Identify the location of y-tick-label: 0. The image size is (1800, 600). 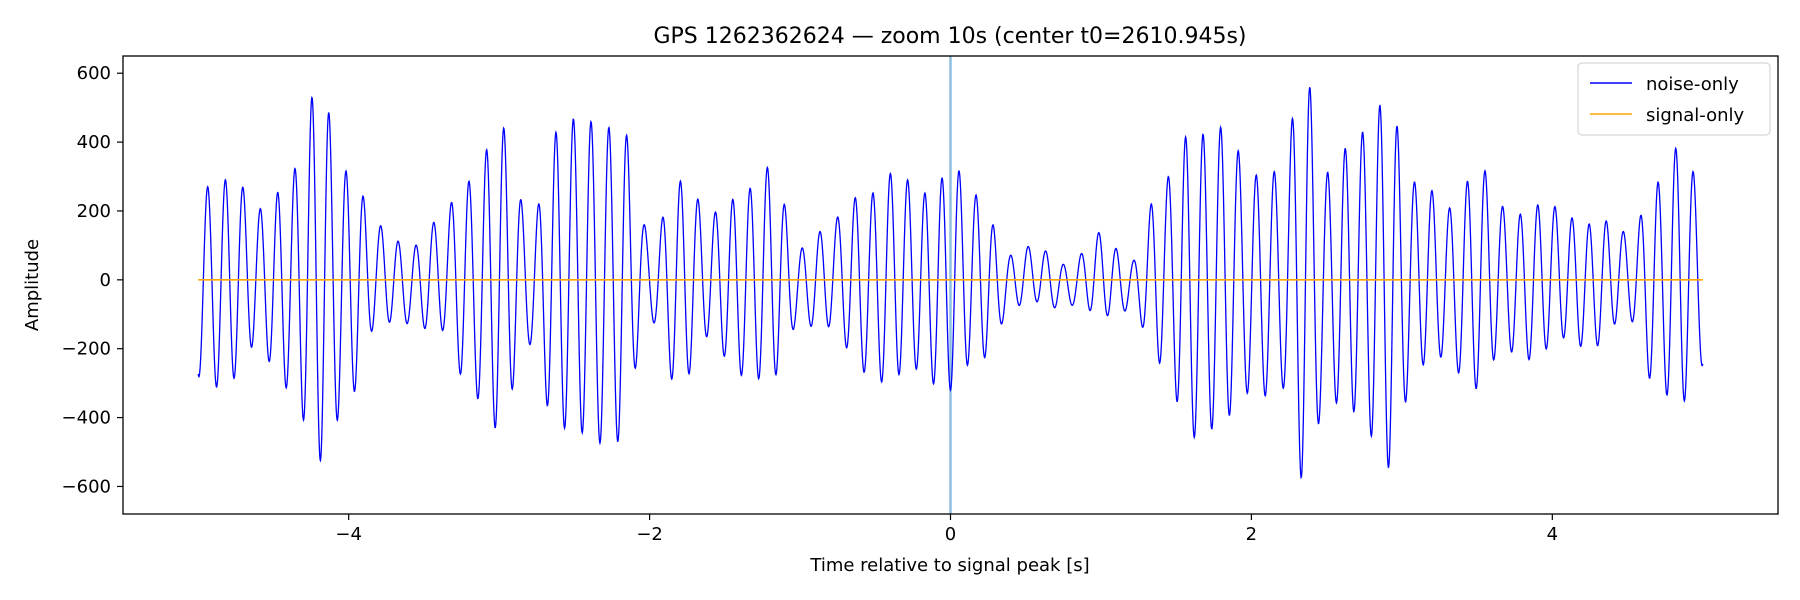
(105, 280).